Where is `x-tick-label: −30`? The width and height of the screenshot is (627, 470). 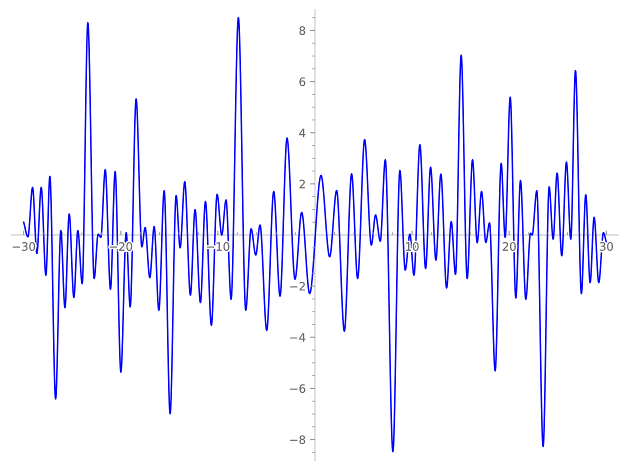 x-tick-label: −30 is located at coordinates (24, 246).